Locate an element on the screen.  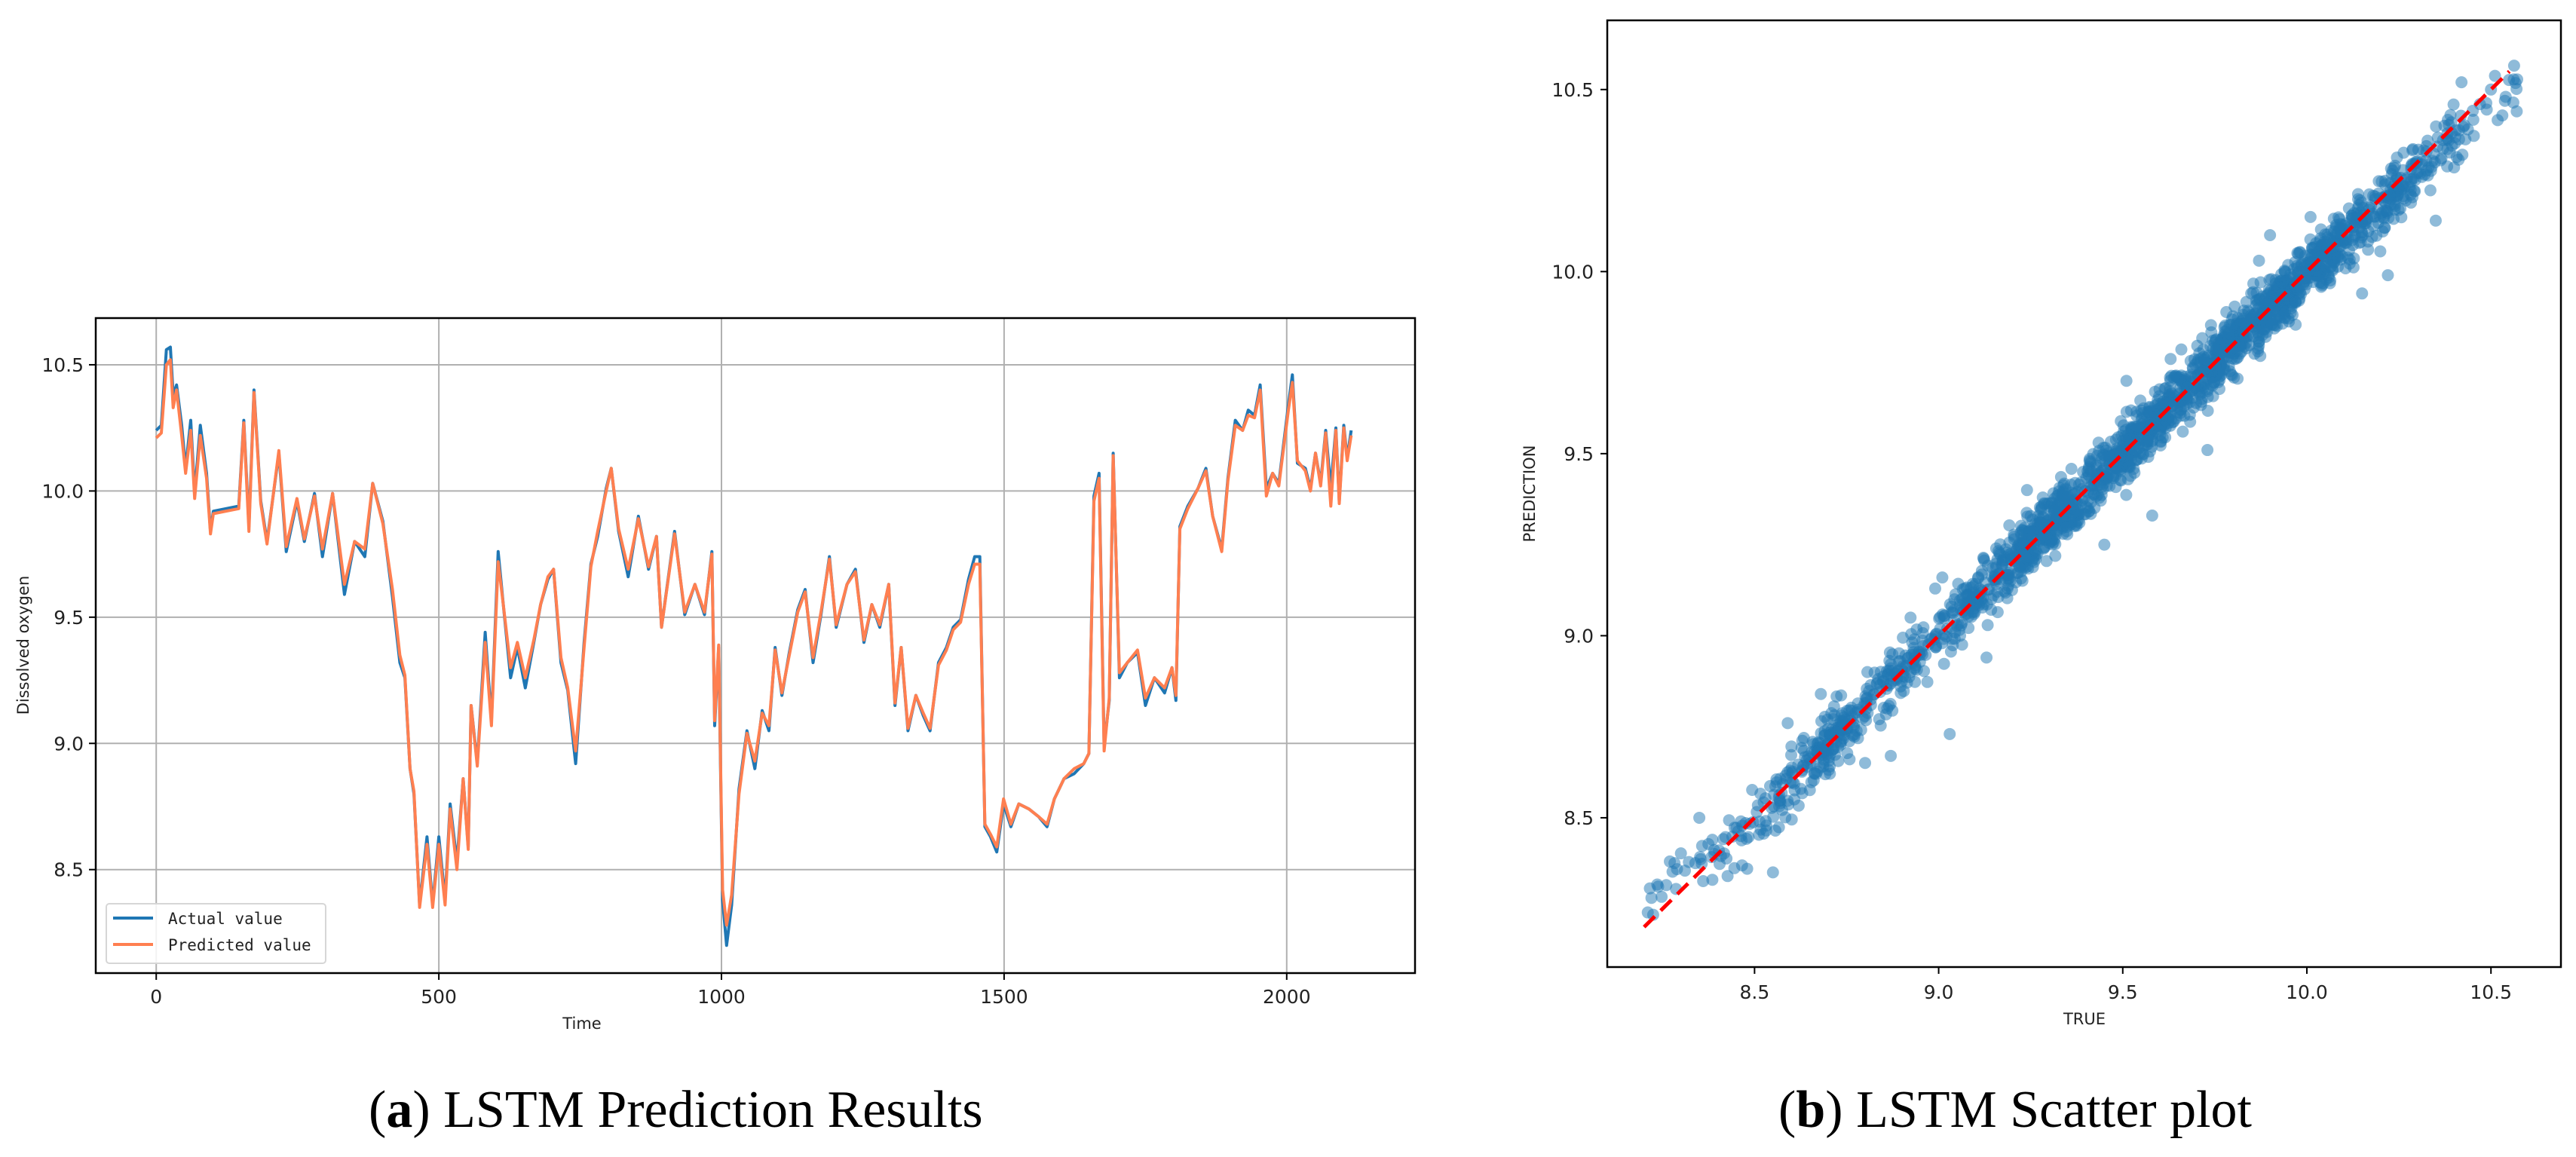
caption-b: (b) LSTM Scatter plot is located at coordinates (2015, 1110).